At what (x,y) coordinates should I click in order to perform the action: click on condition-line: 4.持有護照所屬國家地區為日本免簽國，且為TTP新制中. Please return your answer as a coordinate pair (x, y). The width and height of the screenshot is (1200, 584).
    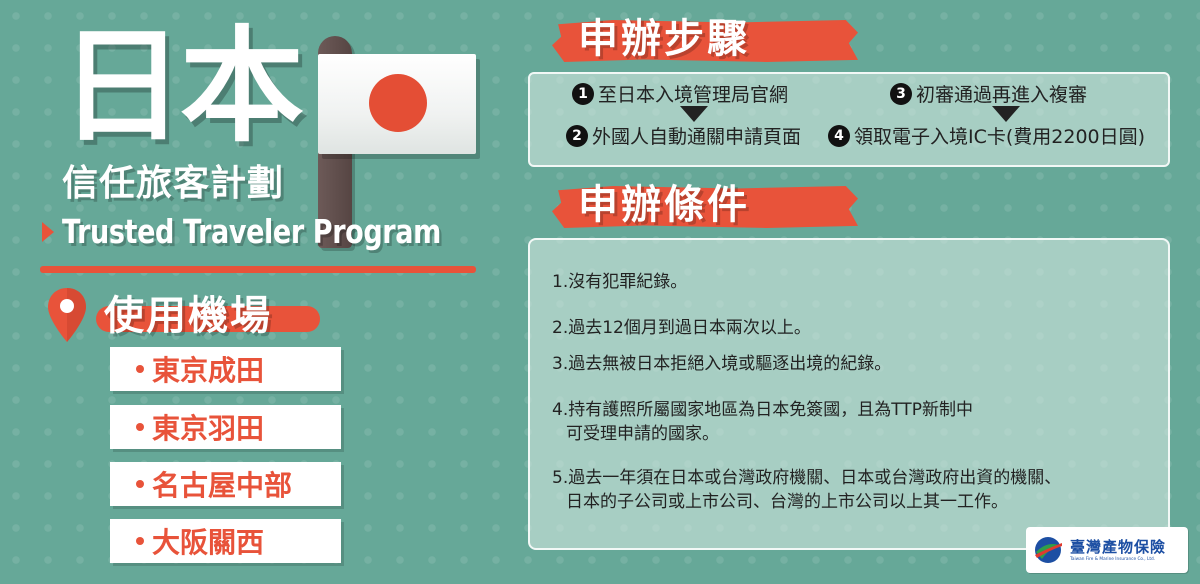
    Looking at the image, I should click on (762, 410).